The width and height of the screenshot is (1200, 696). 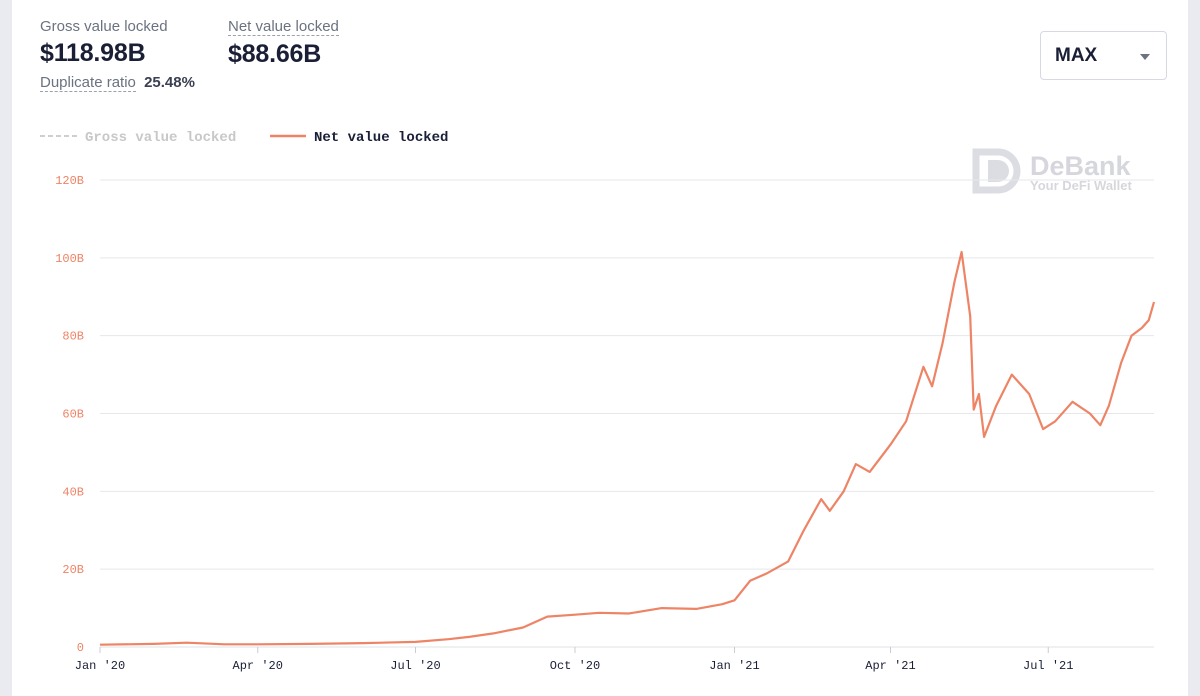 What do you see at coordinates (381, 138) in the screenshot?
I see `legend-label-net: Net value locked` at bounding box center [381, 138].